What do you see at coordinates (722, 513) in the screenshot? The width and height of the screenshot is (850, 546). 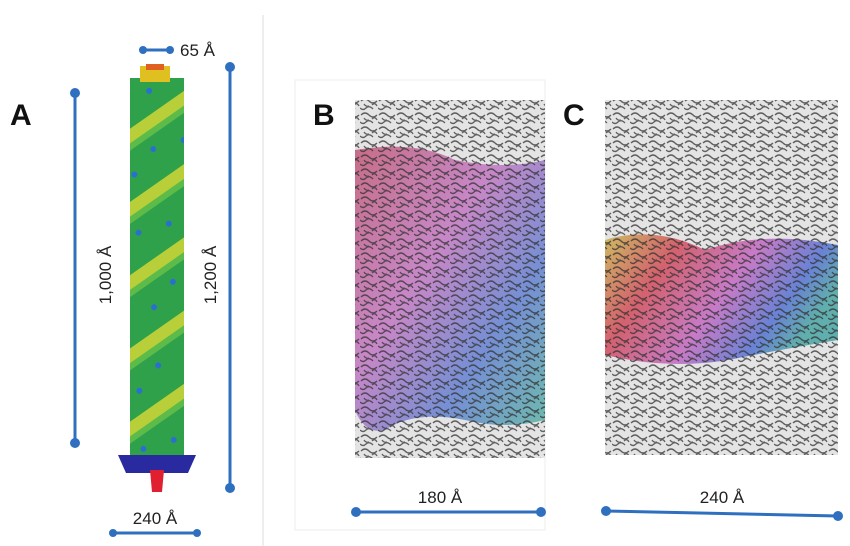 I see `dimension-line` at bounding box center [722, 513].